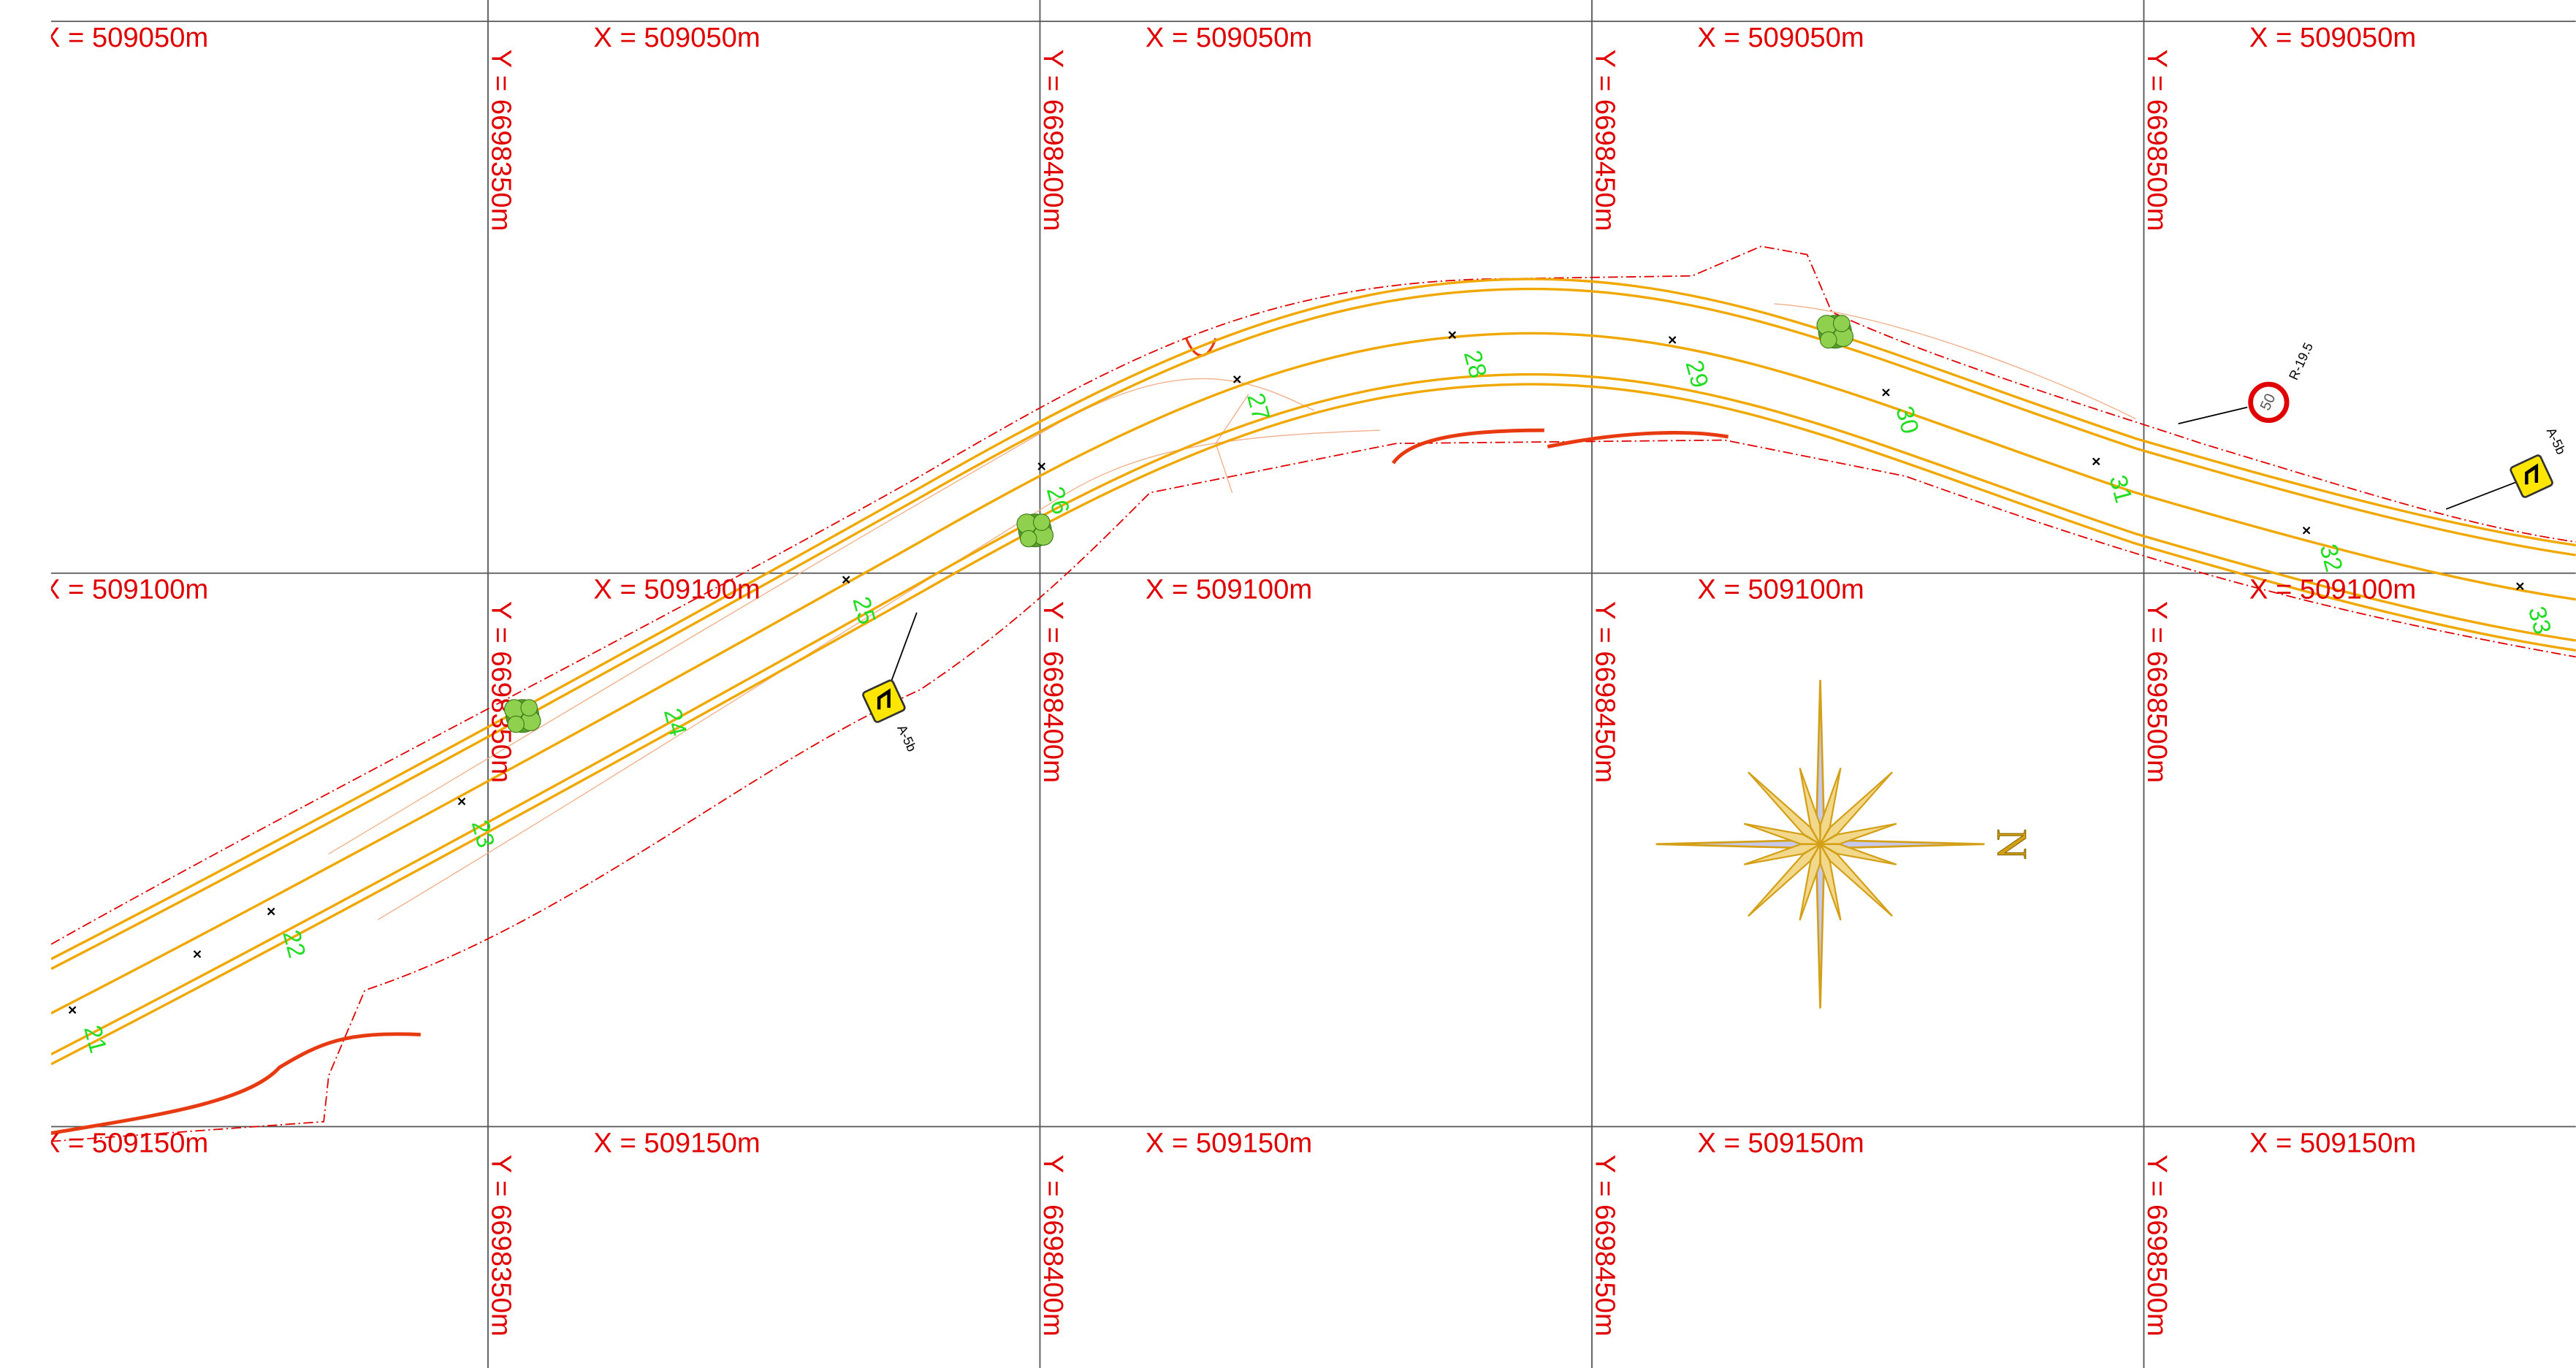  Describe the element at coordinates (2247, 382) in the screenshot. I see `speed-sign: 50R-19.5` at that location.